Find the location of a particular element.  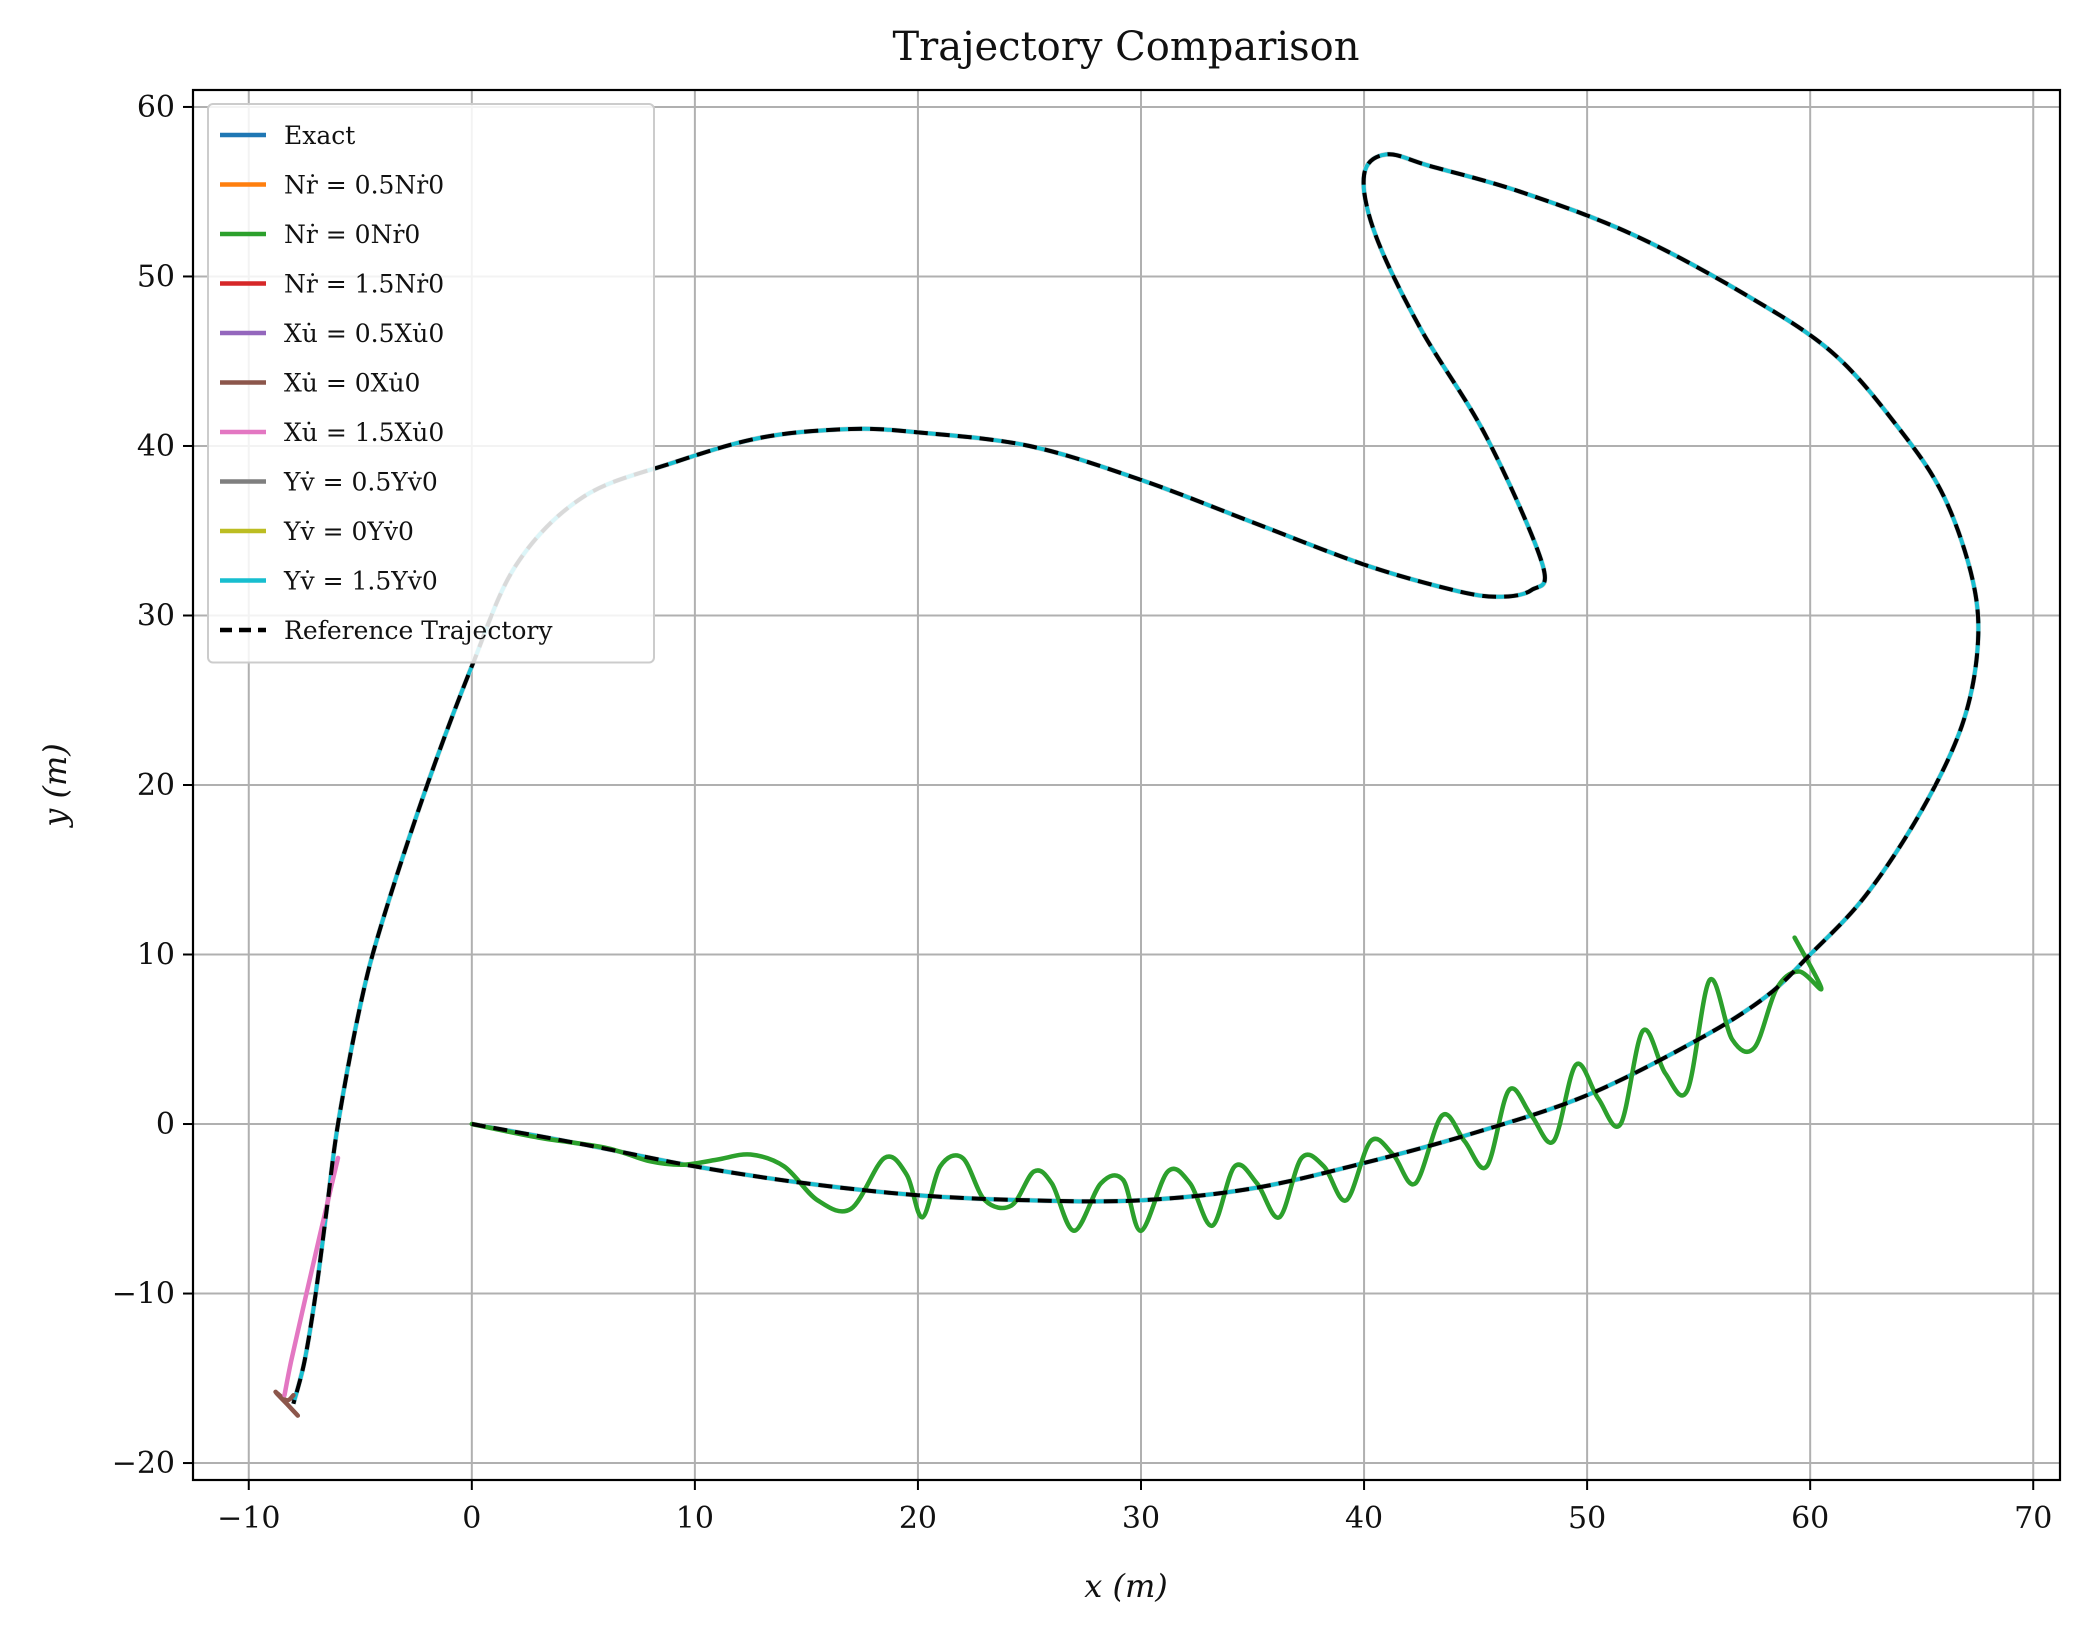

x-tick-label: 40 is located at coordinates (1364, 1518).